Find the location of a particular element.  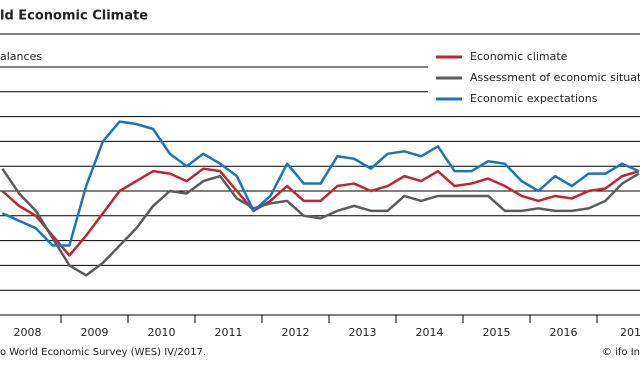

source-note: o World Economic Survey (WES) IV/2017. is located at coordinates (103, 352).